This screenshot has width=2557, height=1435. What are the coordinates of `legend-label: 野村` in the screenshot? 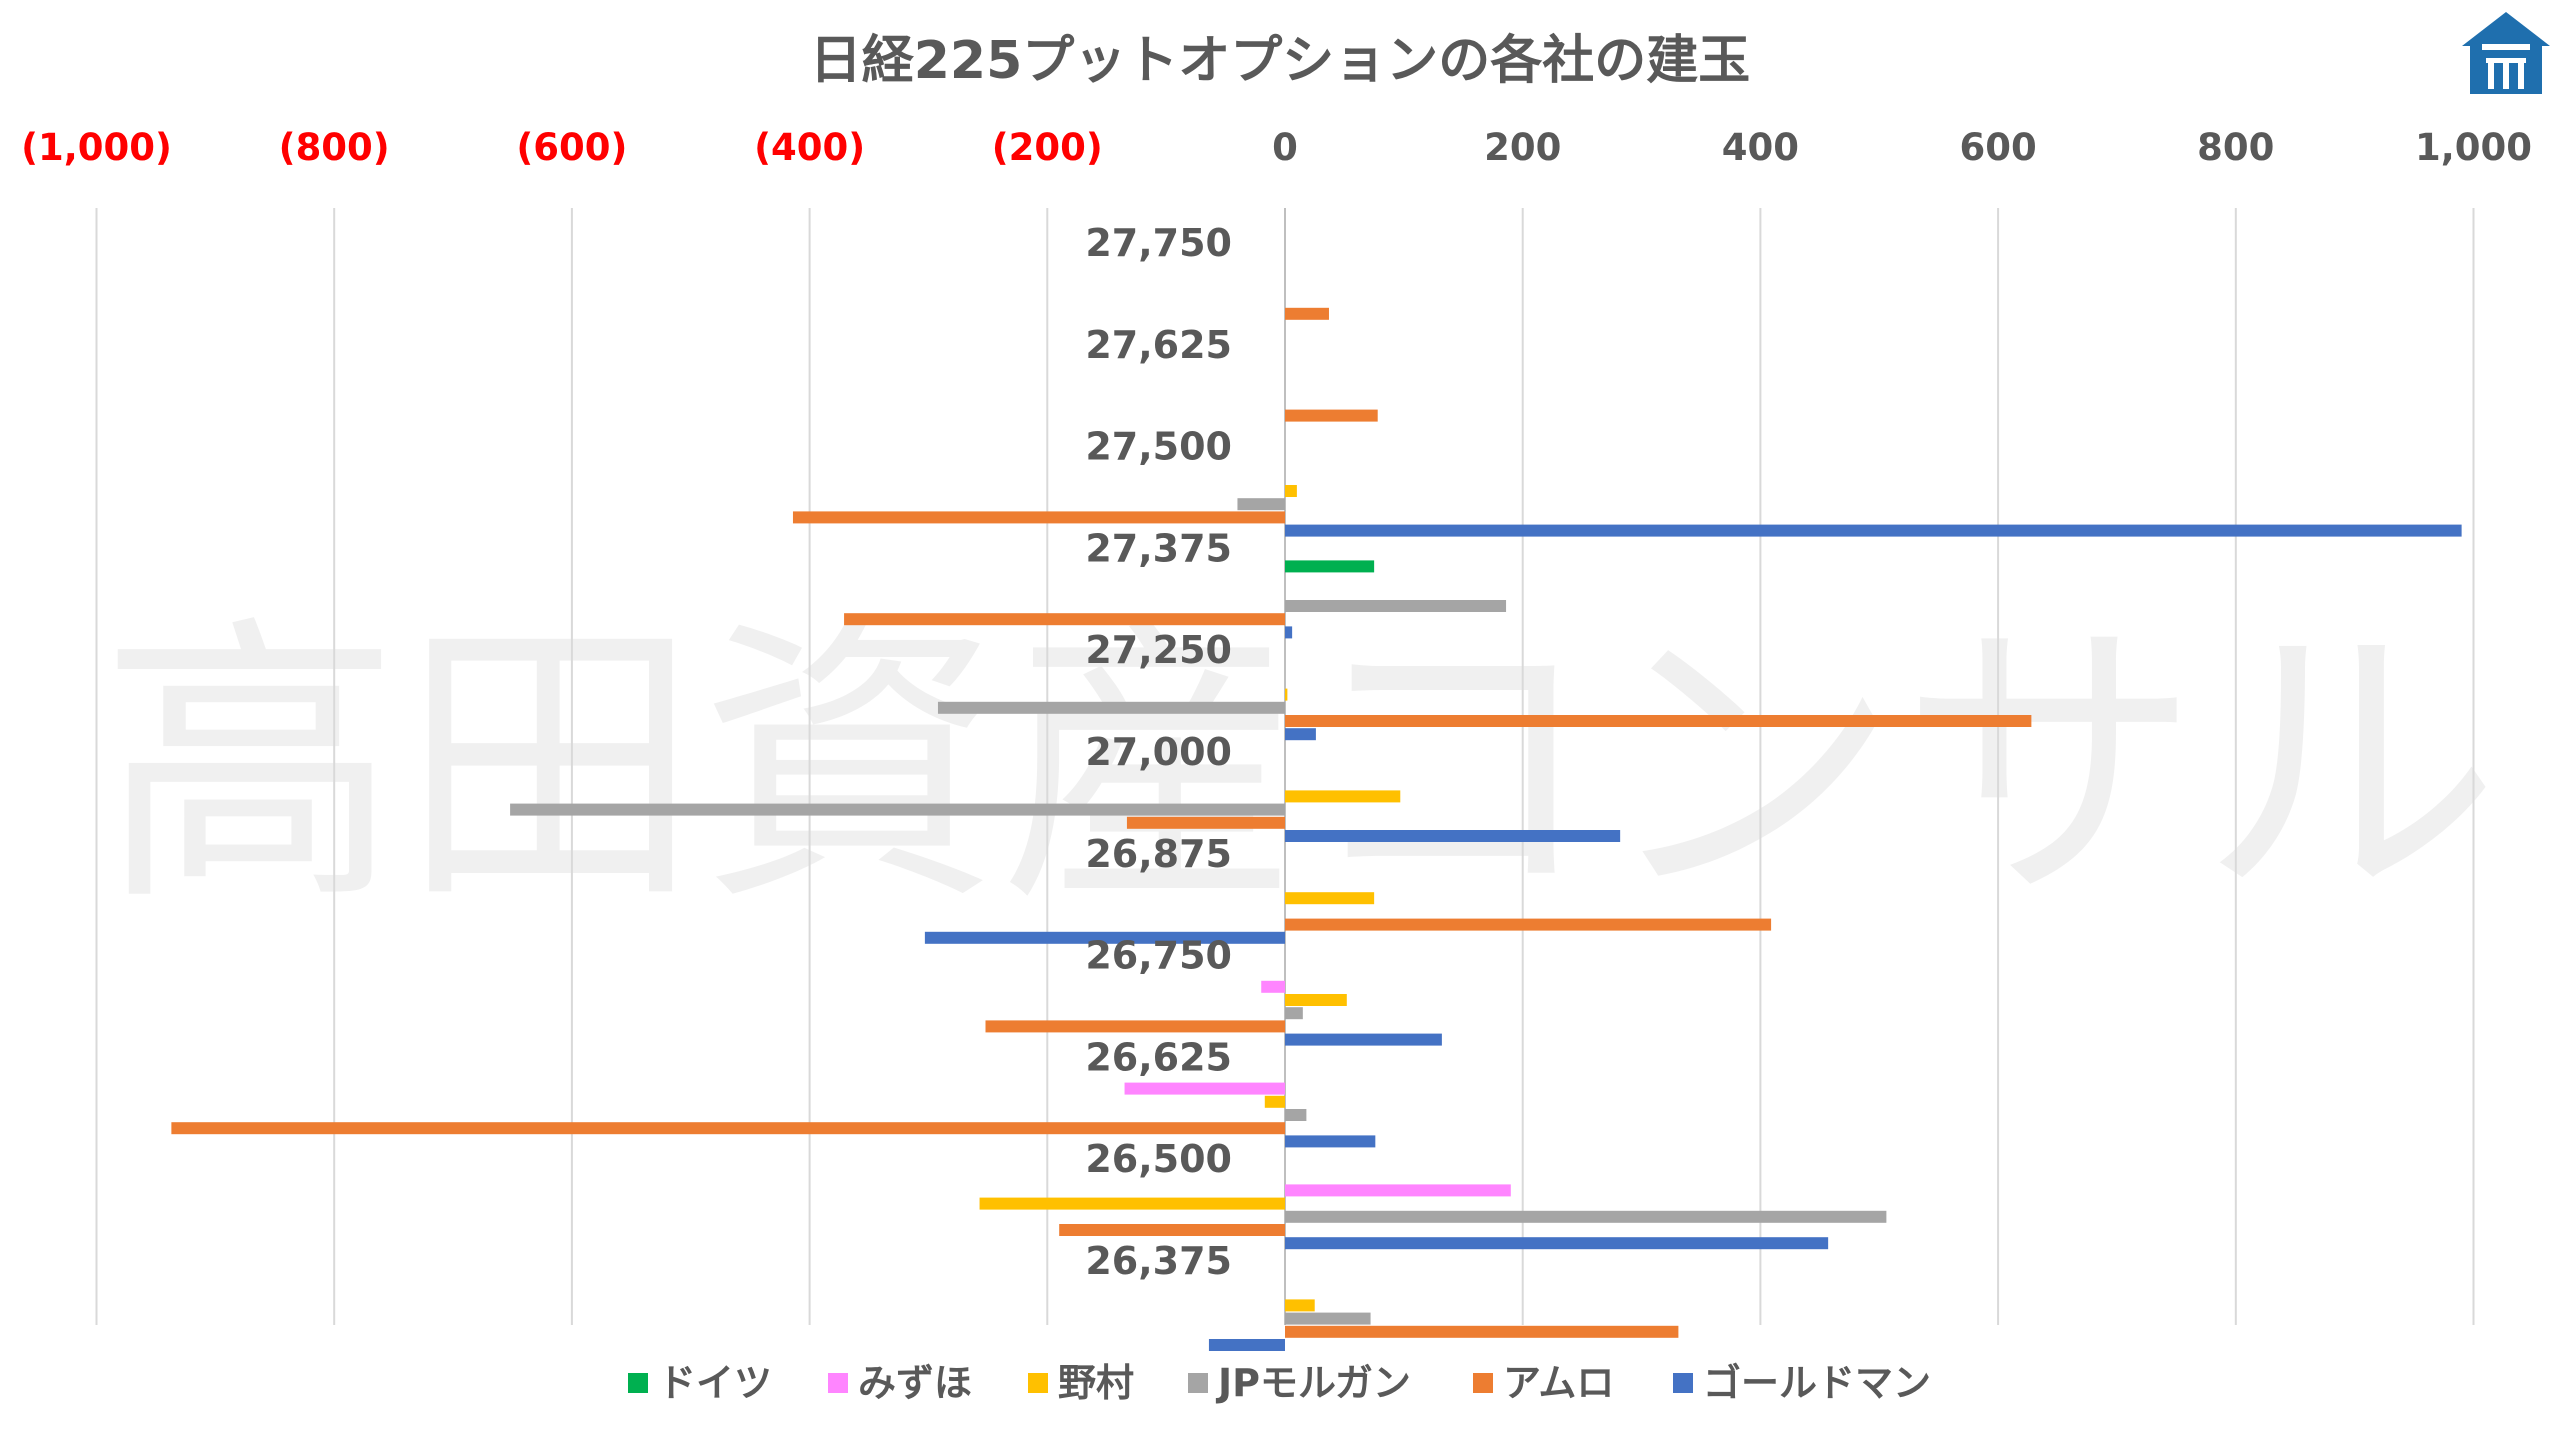 It's located at (1096, 1383).